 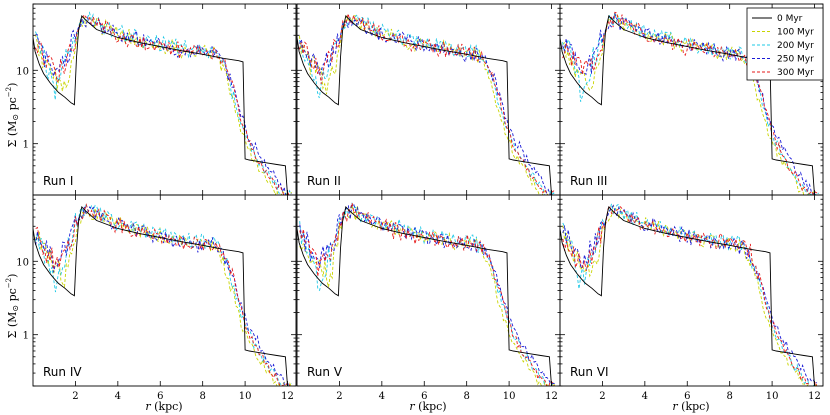 What do you see at coordinates (790, 19) in the screenshot?
I see `legend-label: 0 Myr` at bounding box center [790, 19].